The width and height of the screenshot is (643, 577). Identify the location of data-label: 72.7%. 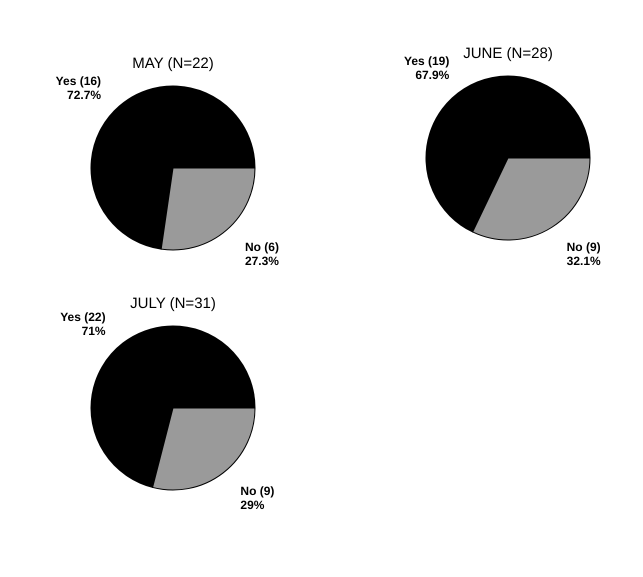
(84, 95).